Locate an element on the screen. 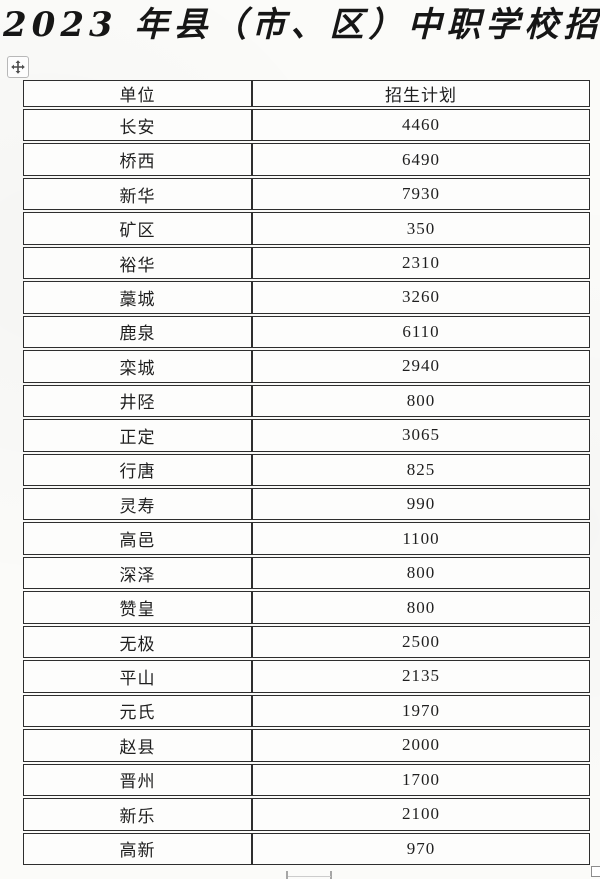  plan-cell: 350 is located at coordinates (421, 228).